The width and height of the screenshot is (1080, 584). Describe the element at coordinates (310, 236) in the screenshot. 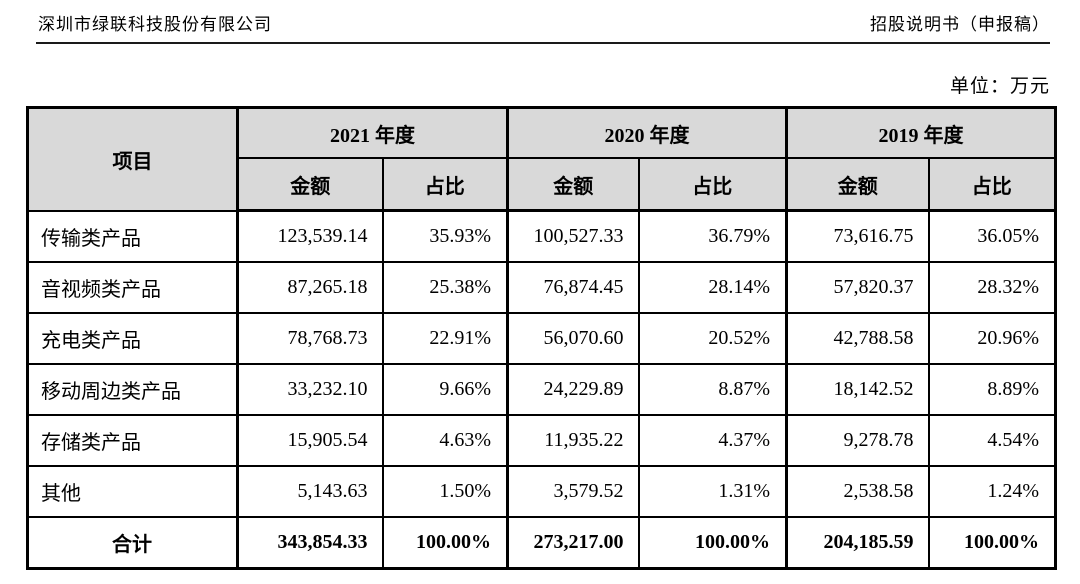

I see `amount-cell: 123,539.14` at that location.